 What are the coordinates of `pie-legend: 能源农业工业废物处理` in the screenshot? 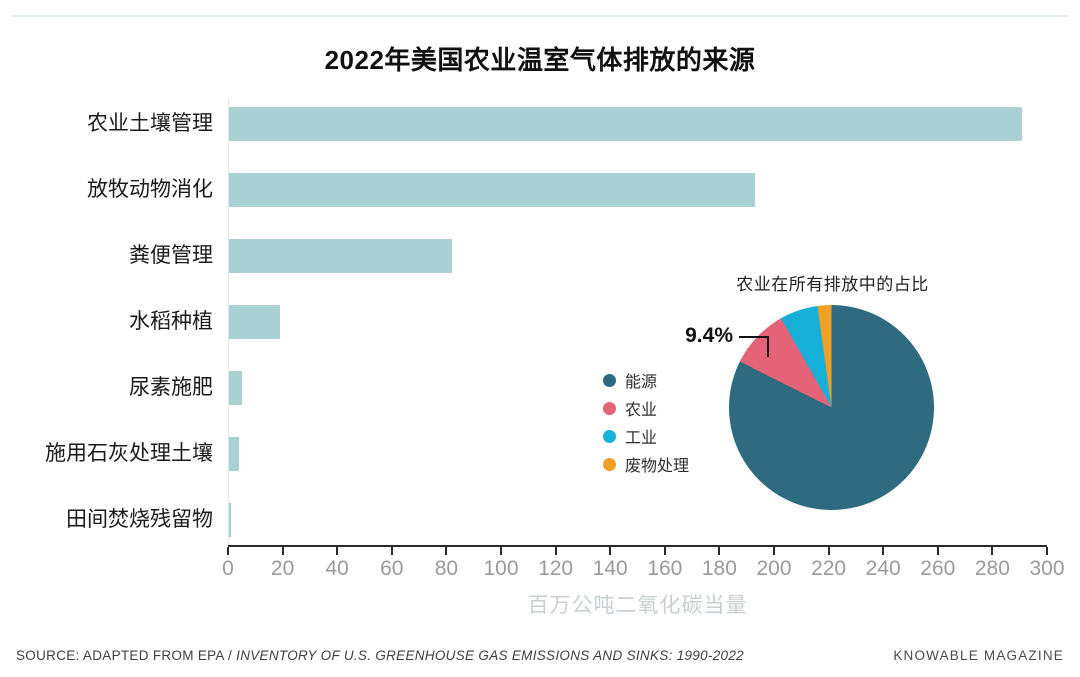 It's located at (646, 422).